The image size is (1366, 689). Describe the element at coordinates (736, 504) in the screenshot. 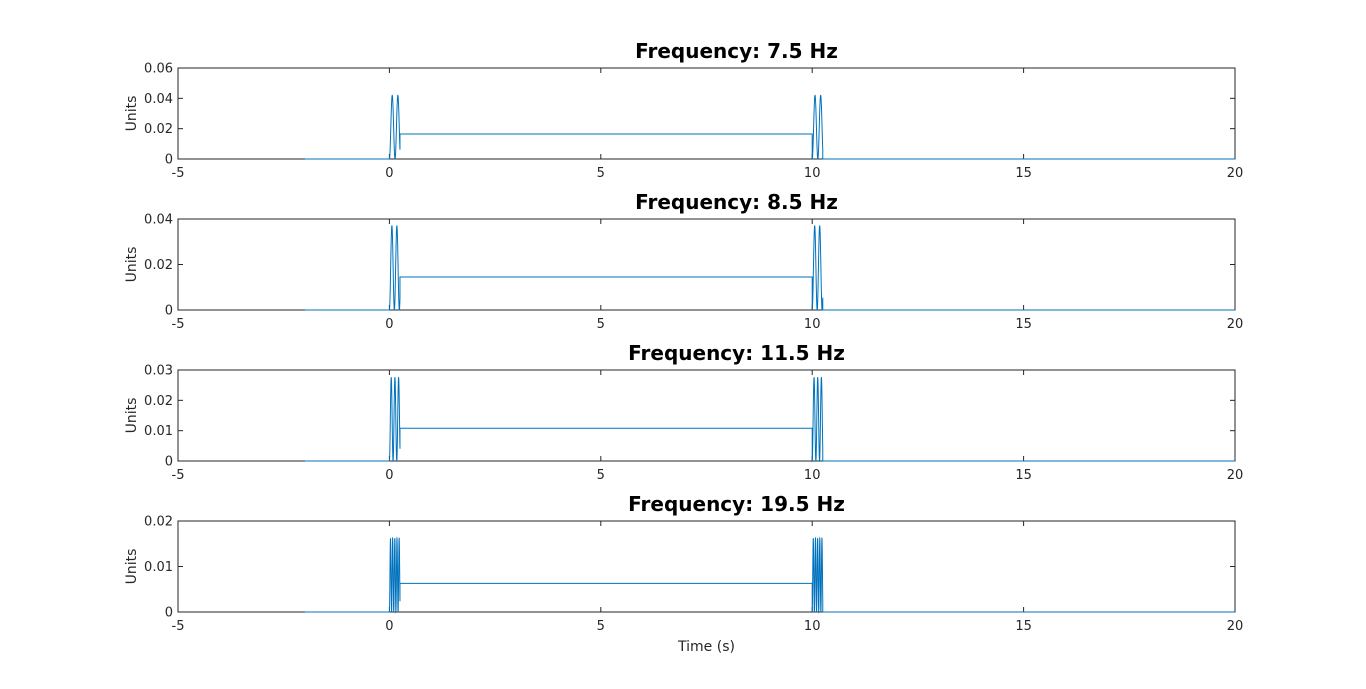

I see `chart-title: Frequency: 19.5 Hz` at that location.